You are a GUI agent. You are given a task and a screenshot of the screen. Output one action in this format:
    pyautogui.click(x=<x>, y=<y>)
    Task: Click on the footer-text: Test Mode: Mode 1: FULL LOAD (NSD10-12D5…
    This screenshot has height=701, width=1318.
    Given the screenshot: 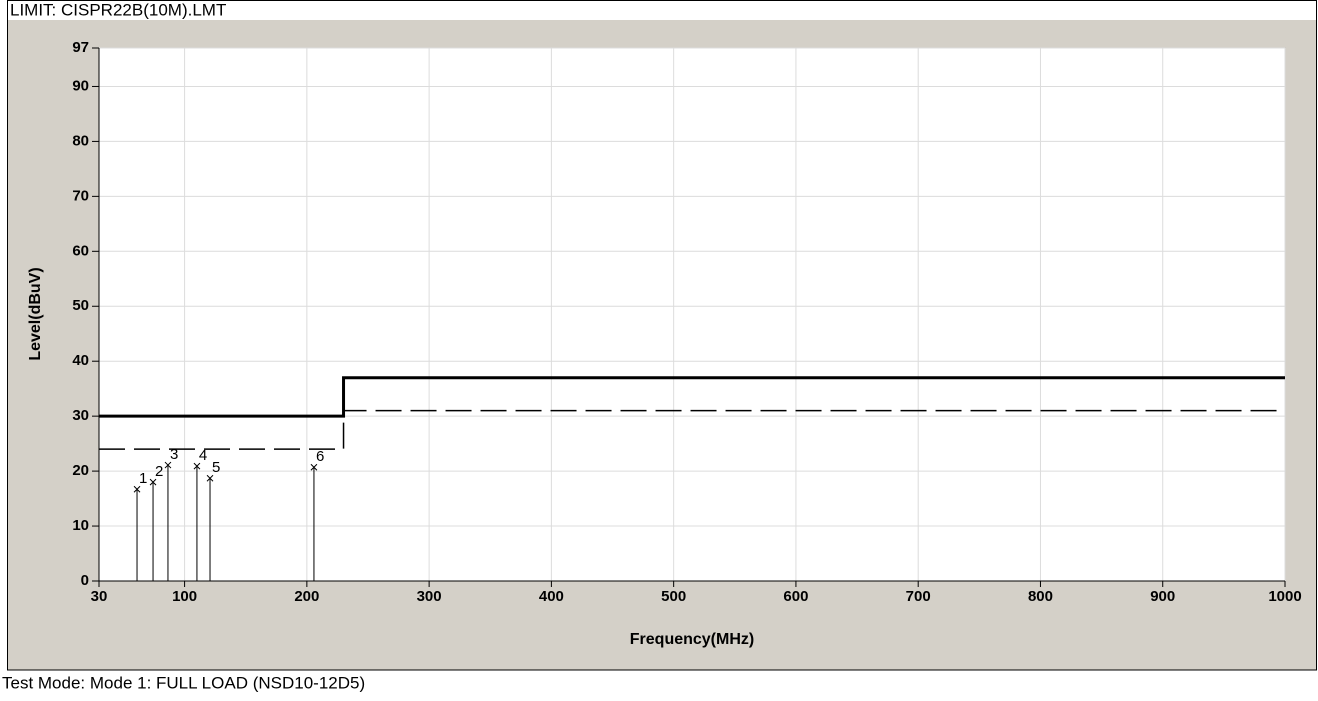 What is the action you would take?
    pyautogui.click(x=183, y=682)
    